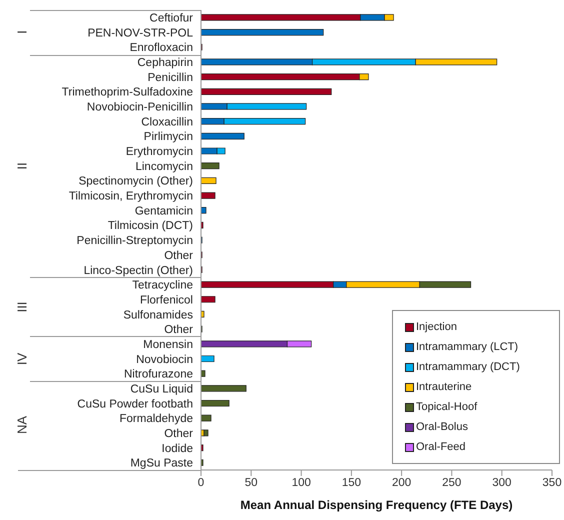  What do you see at coordinates (22, 166) in the screenshot?
I see `text: II` at bounding box center [22, 166].